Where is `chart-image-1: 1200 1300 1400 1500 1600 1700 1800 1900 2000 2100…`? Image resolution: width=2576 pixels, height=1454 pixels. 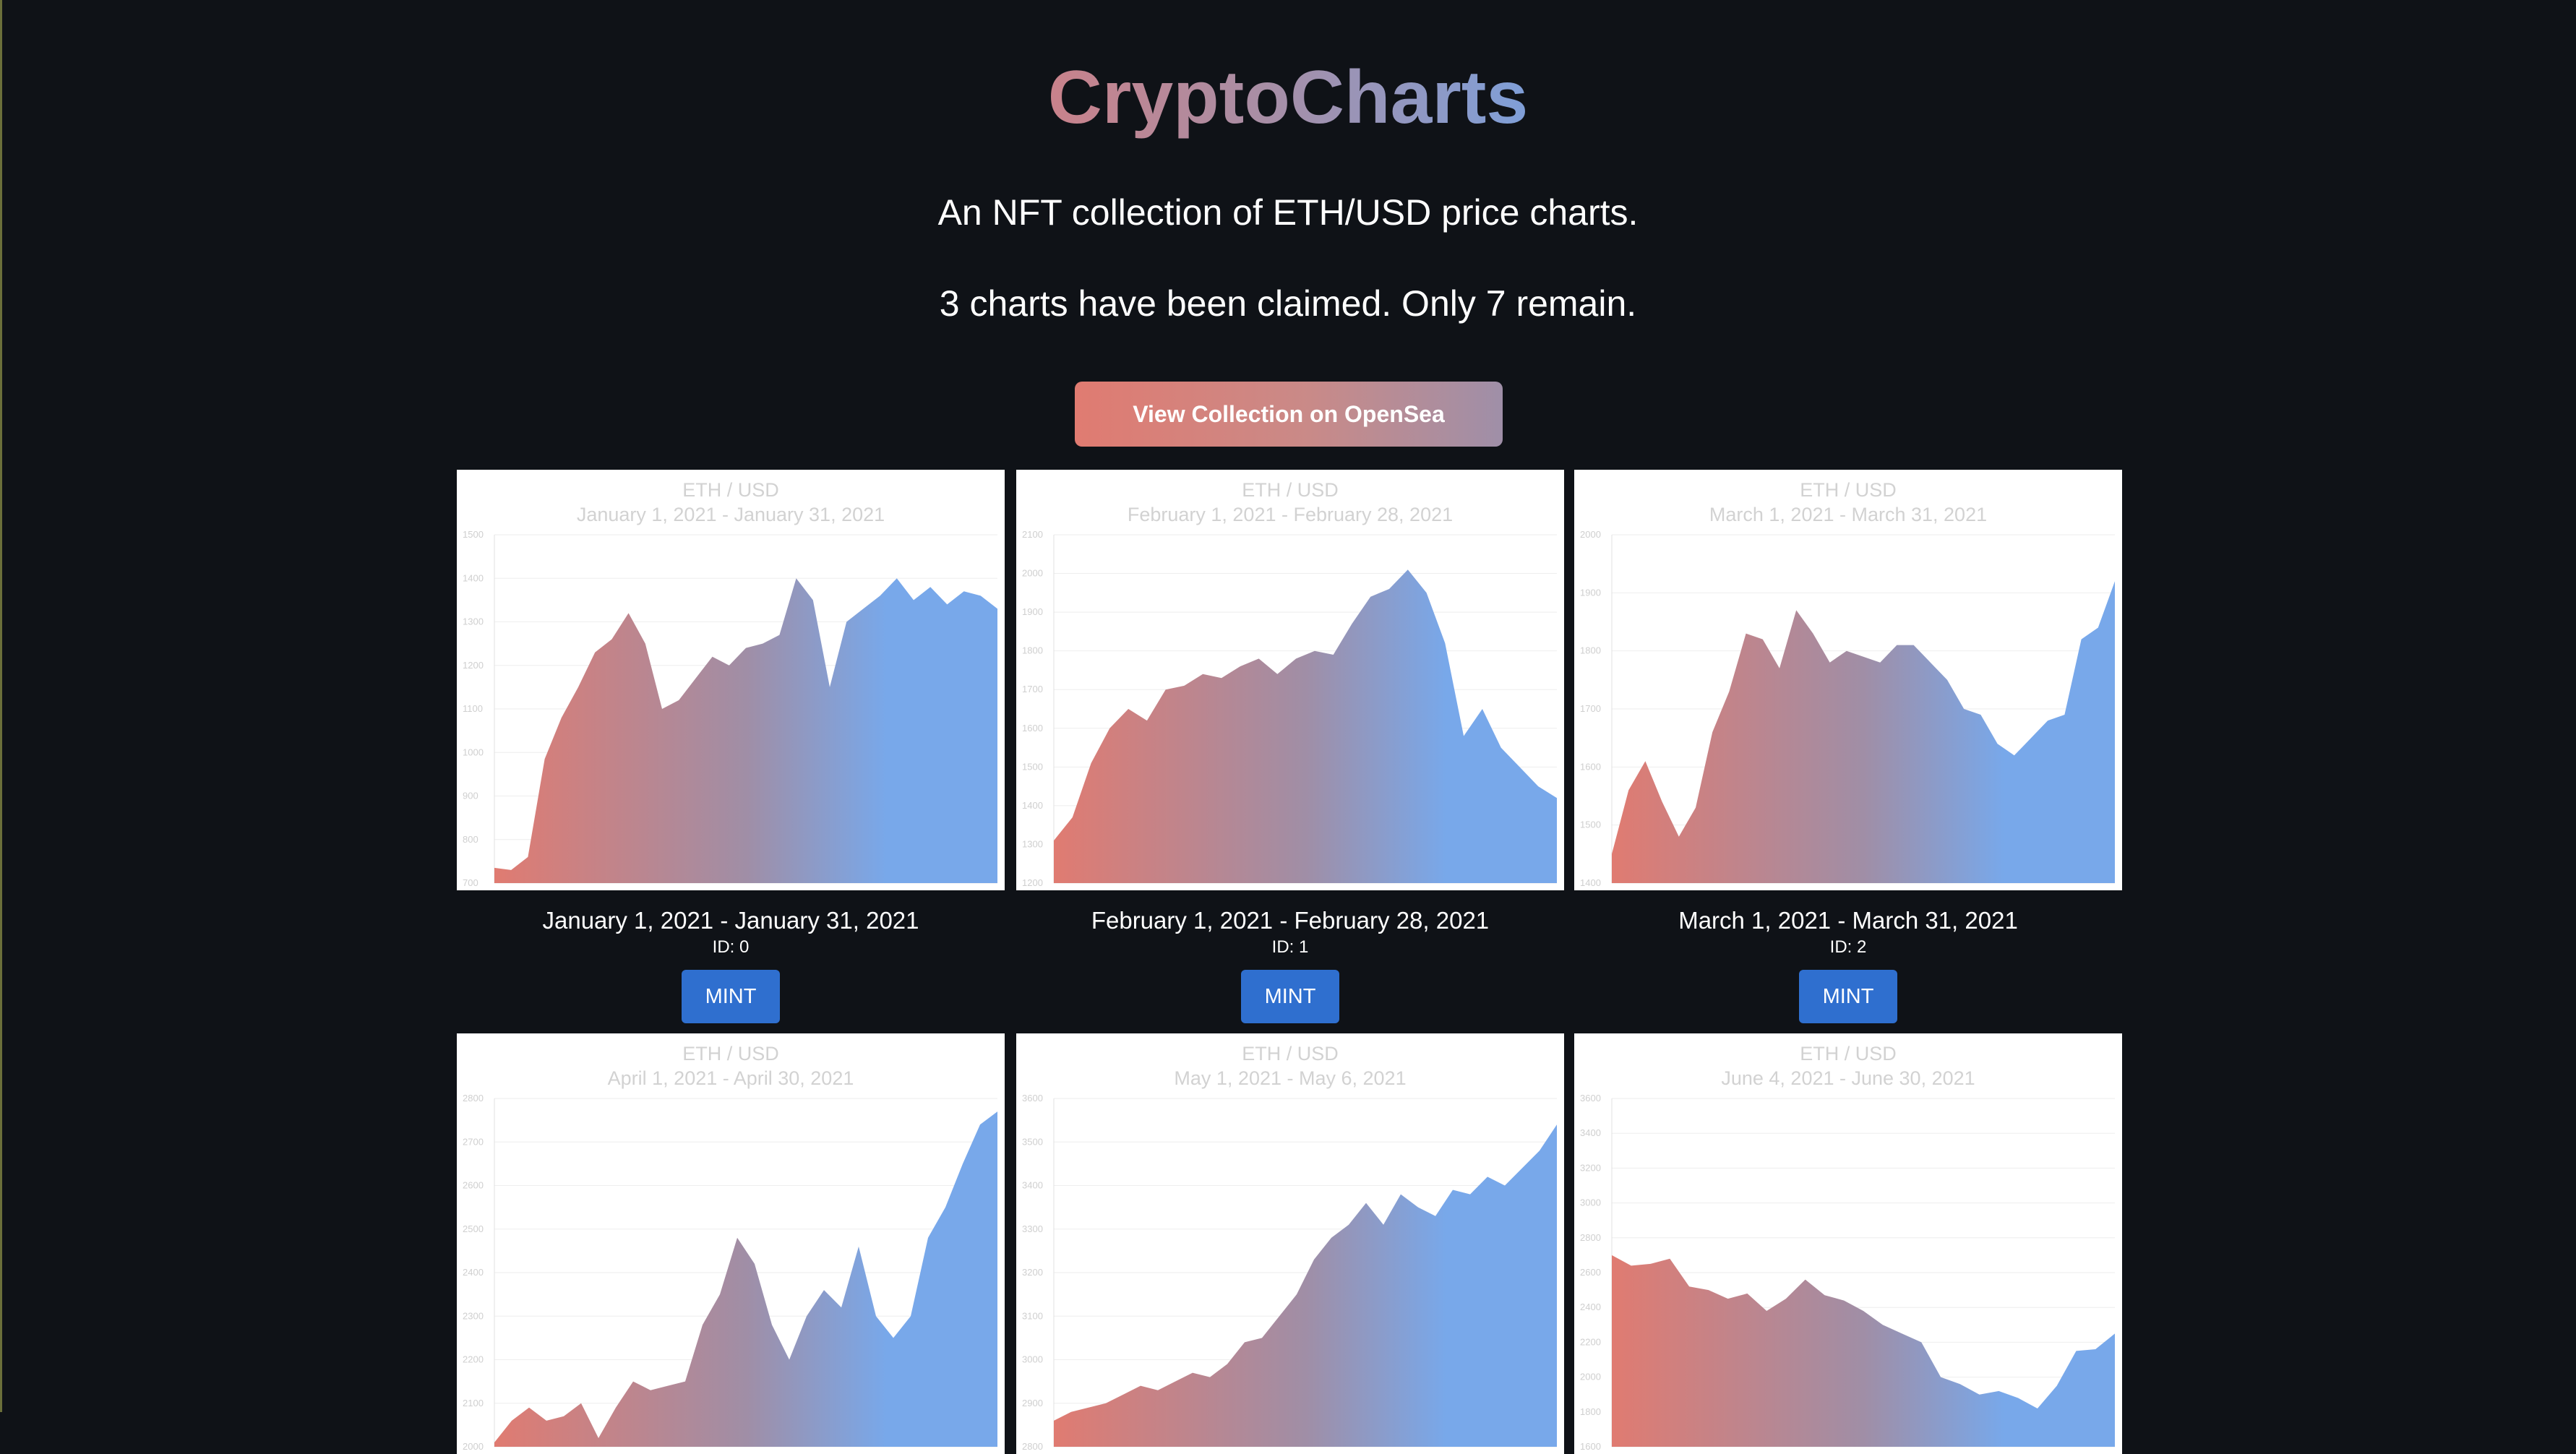
chart-image-1: 1200 1300 1400 1500 1600 1700 1800 1900 2000 2100… is located at coordinates (1290, 680).